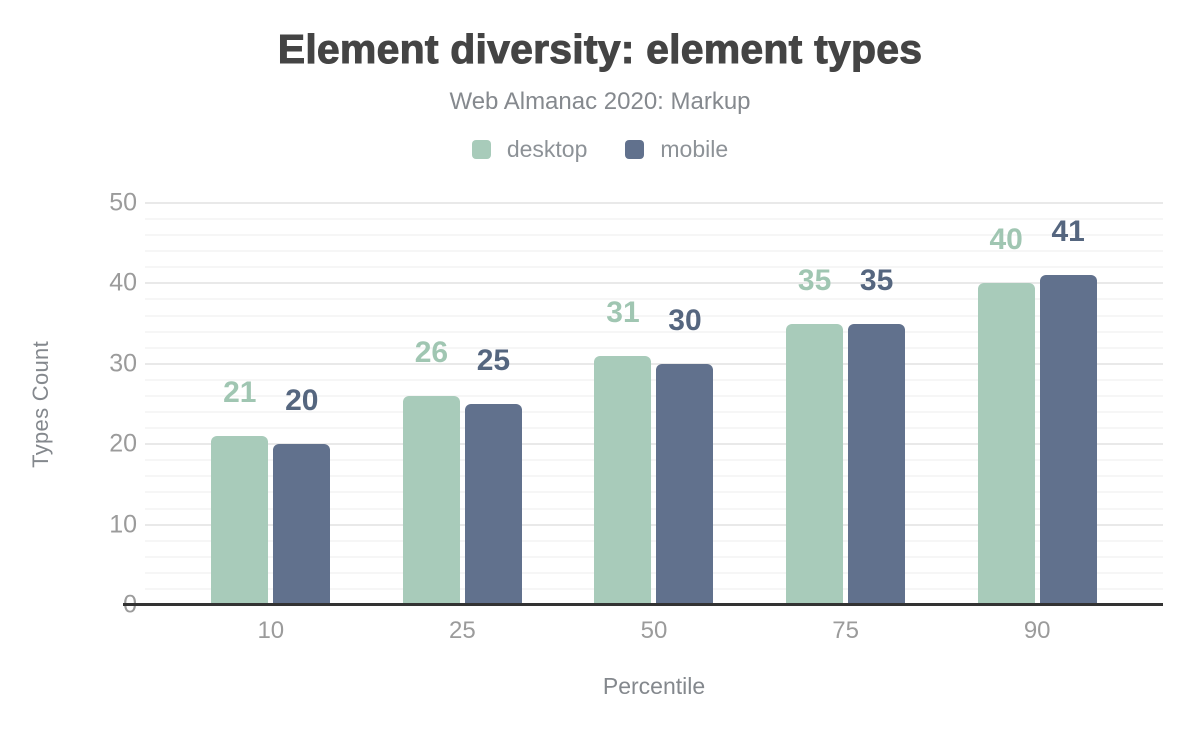 The height and width of the screenshot is (742, 1200). Describe the element at coordinates (877, 435) in the screenshot. I see `mobile-bar-p75: 35` at that location.